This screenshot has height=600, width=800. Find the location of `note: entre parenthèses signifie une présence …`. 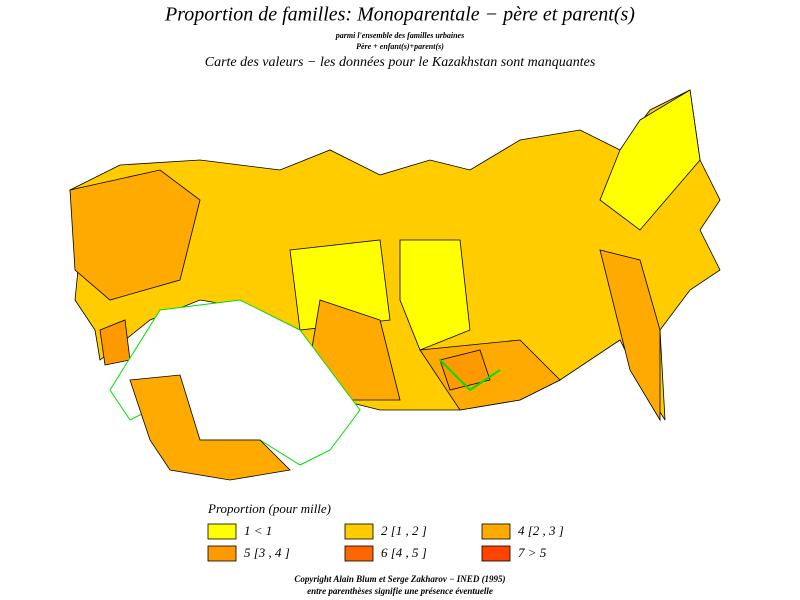

note: entre parenthèses signifie une présence … is located at coordinates (400, 591).